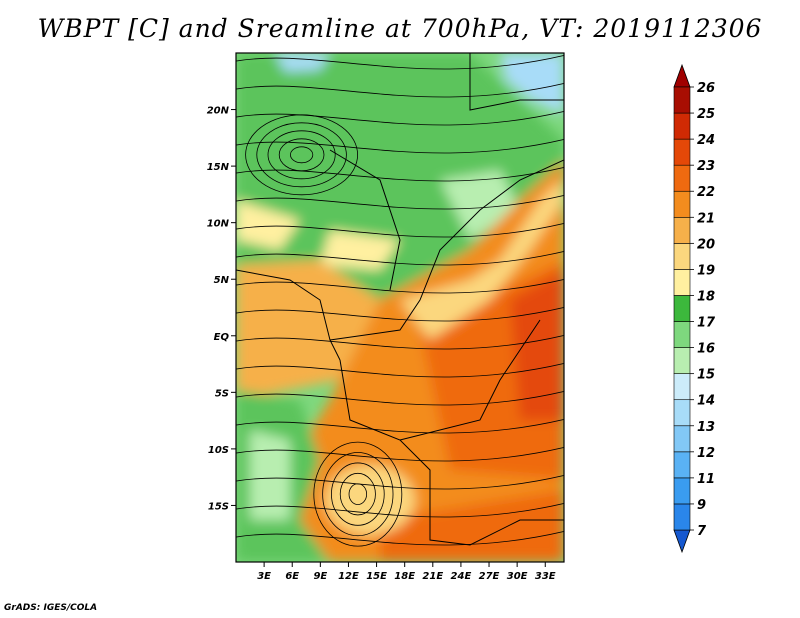 The image size is (800, 618). What do you see at coordinates (706, 244) in the screenshot?
I see `colorbar-label: 20` at bounding box center [706, 244].